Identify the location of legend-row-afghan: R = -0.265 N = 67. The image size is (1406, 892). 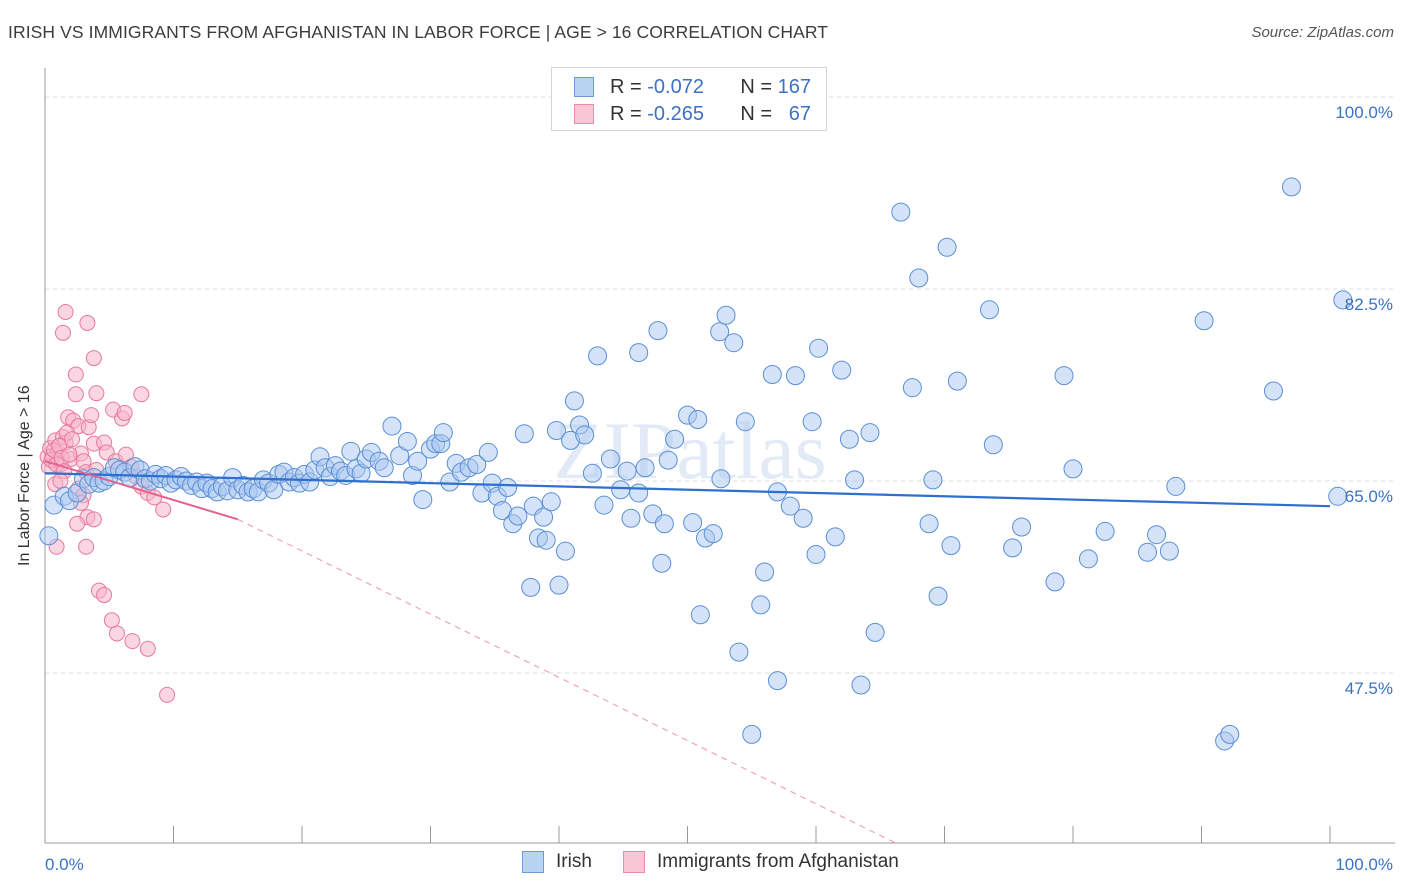
(692, 114).